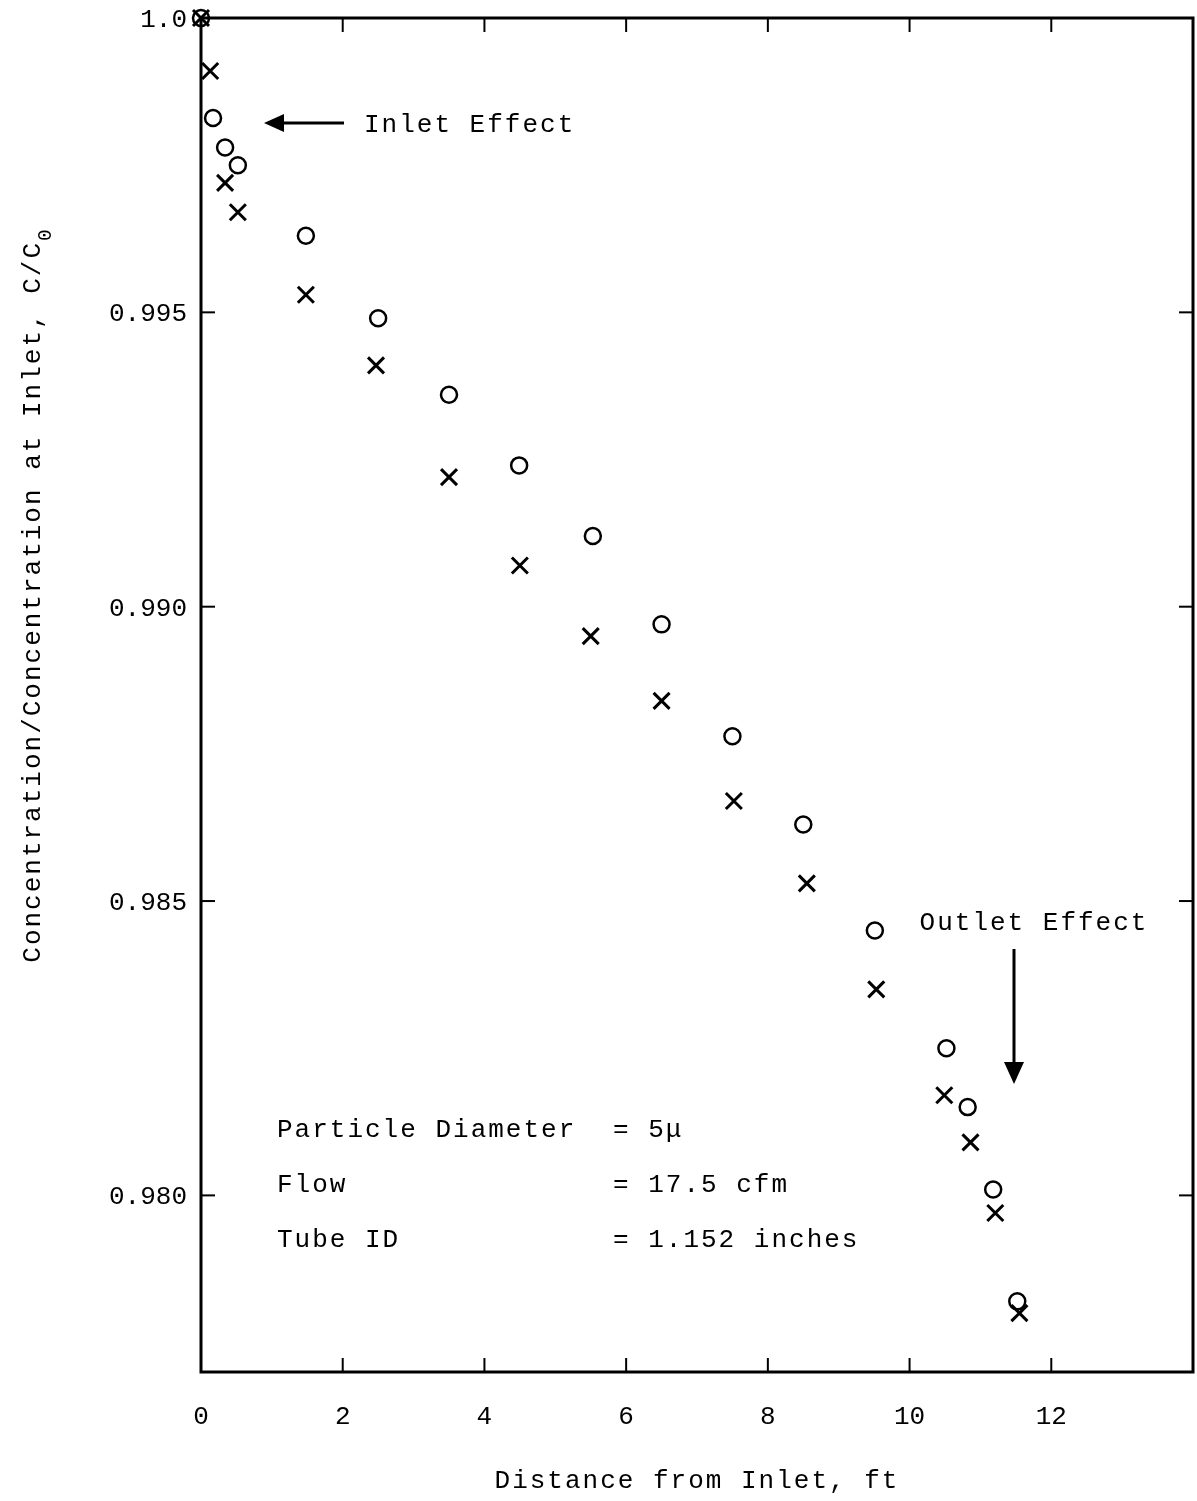 The image size is (1197, 1501). I want to click on annotation: Inlet Effect, so click(470, 125).